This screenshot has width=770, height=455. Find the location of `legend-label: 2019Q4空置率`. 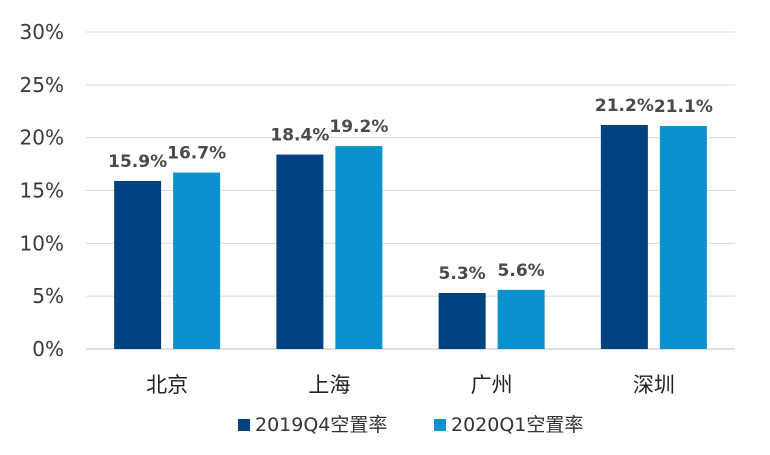

legend-label: 2019Q4空置率 is located at coordinates (321, 425).